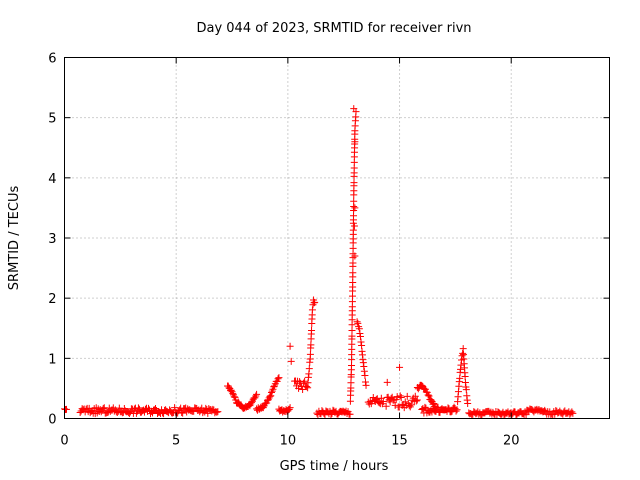  I want to click on y-tick-label: 6, so click(52, 59).